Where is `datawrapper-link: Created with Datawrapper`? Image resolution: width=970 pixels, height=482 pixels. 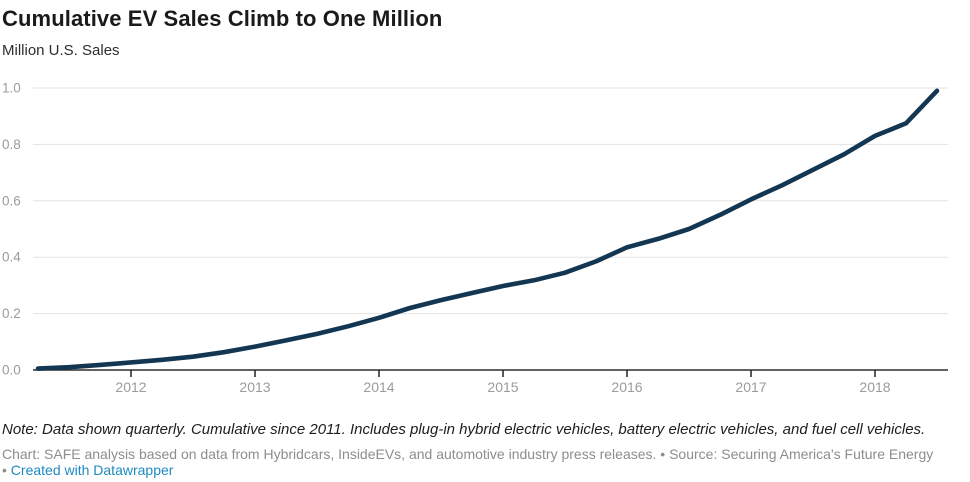 datawrapper-link: Created with Datawrapper is located at coordinates (92, 470).